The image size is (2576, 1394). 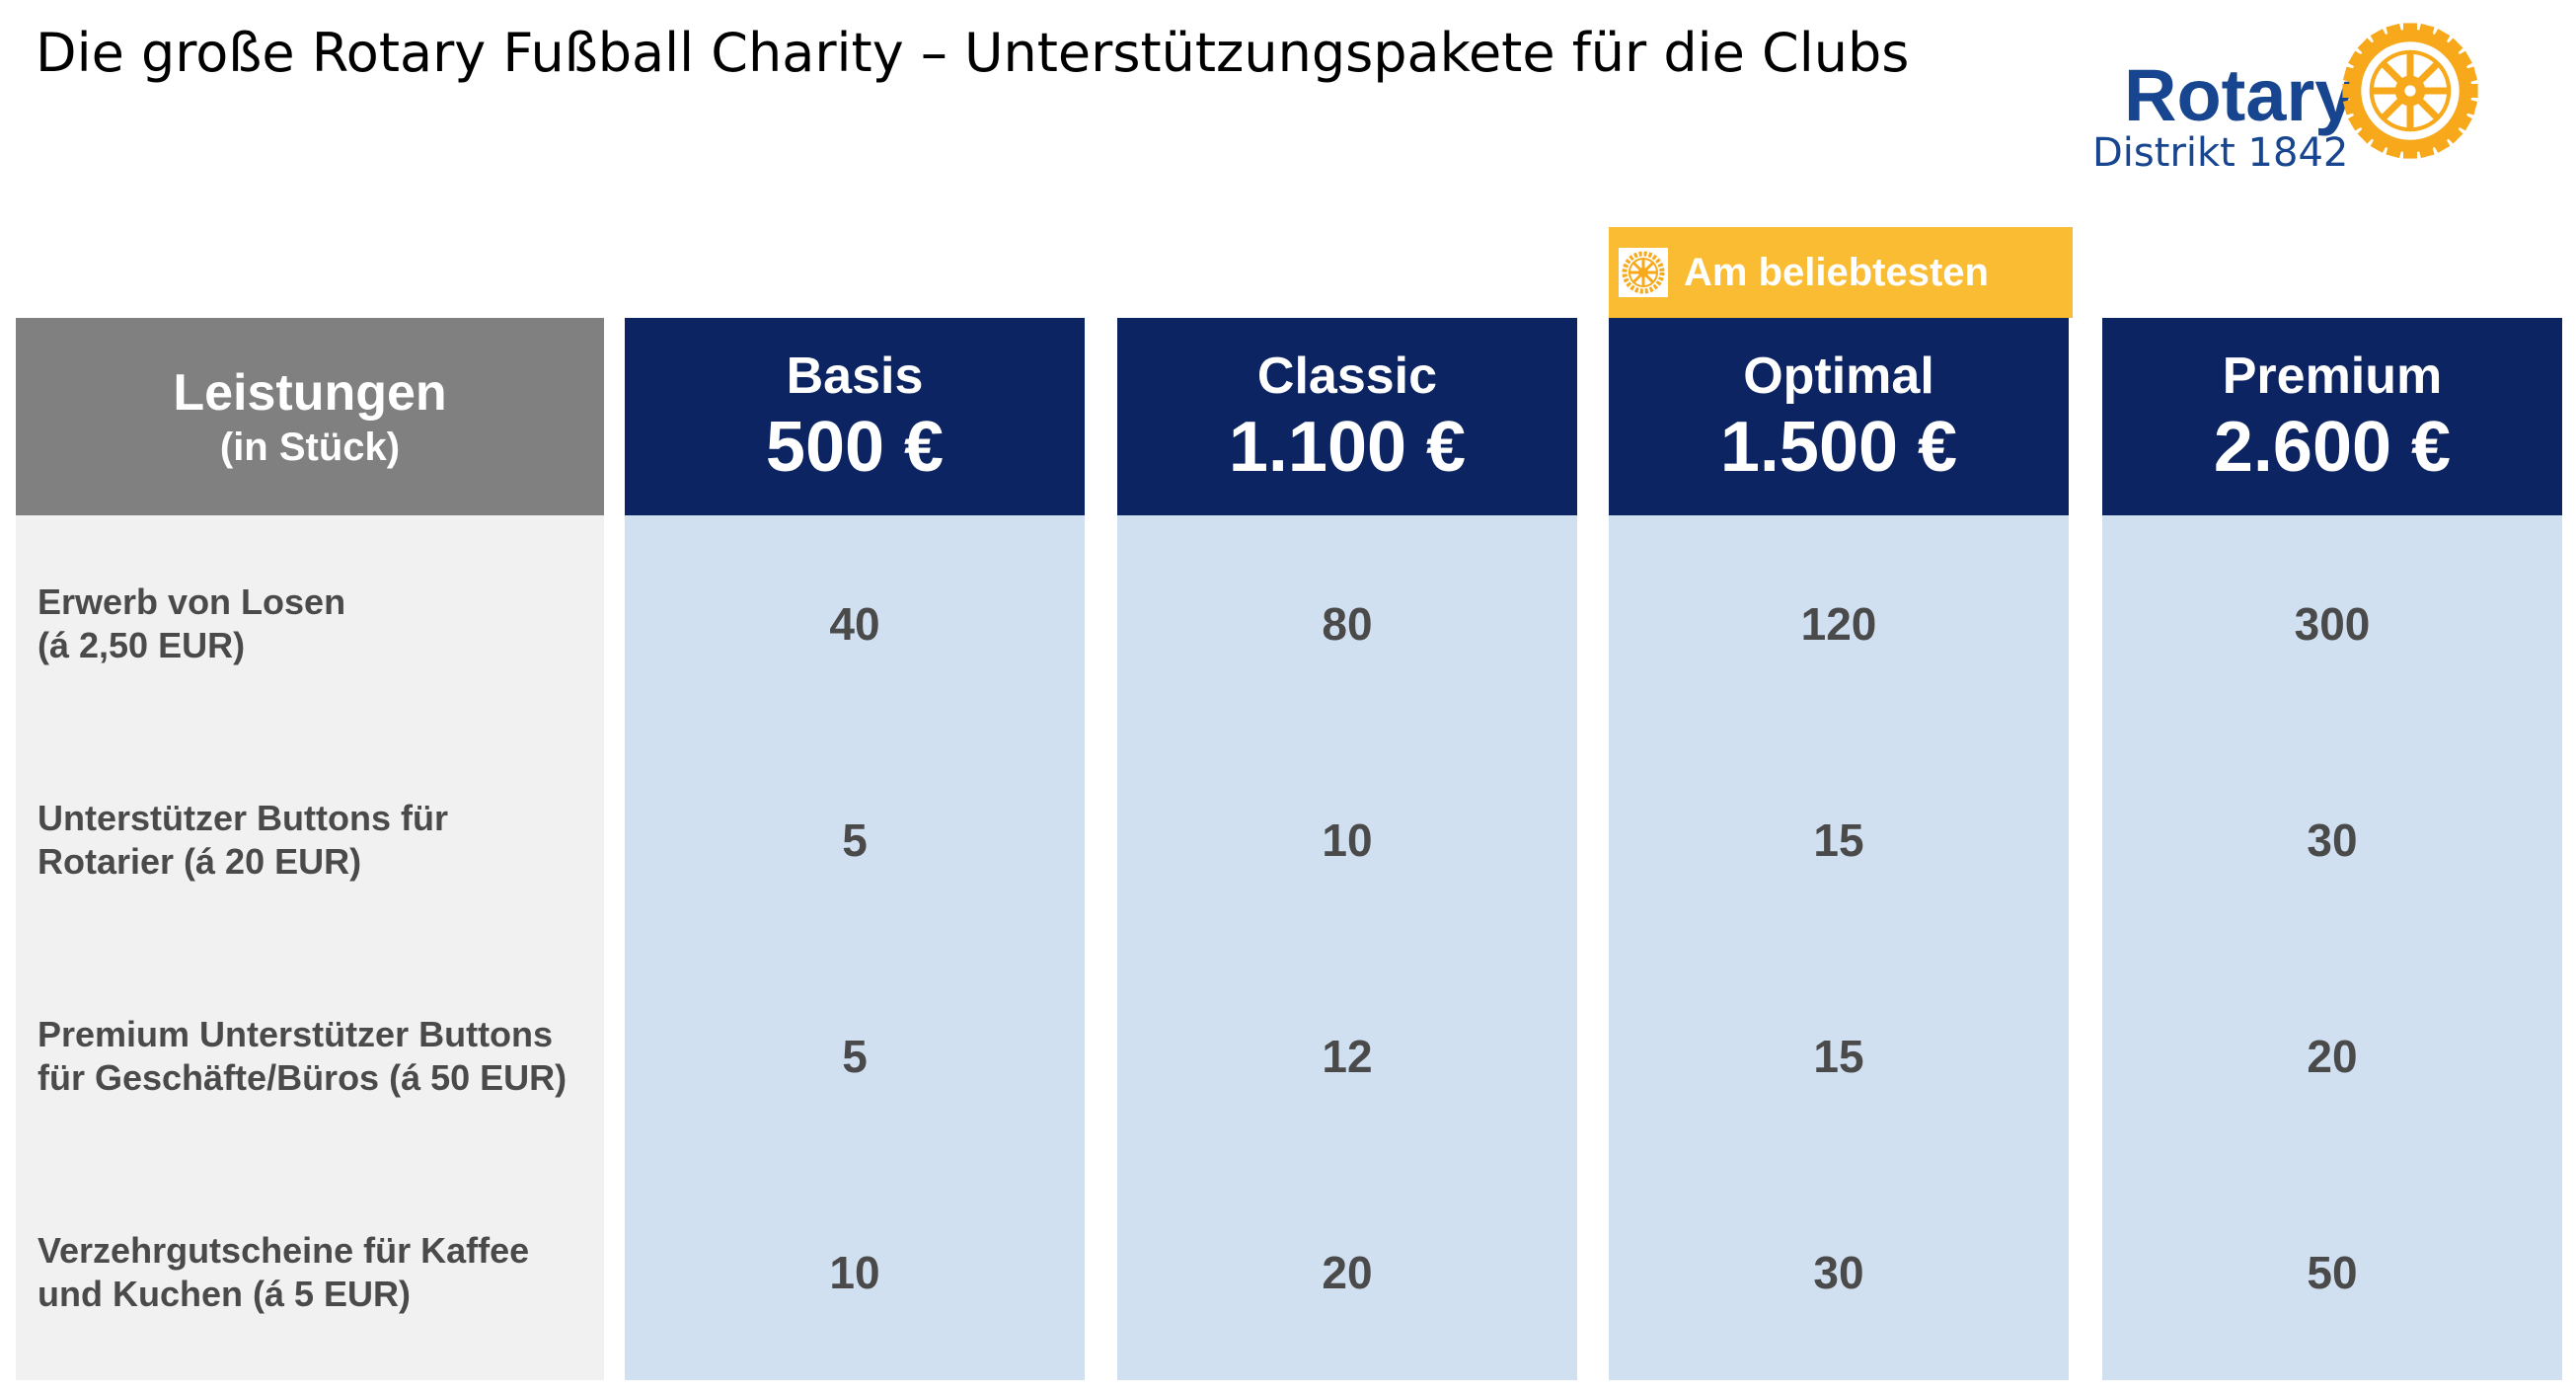 I want to click on cell-value: 300, so click(x=2332, y=624).